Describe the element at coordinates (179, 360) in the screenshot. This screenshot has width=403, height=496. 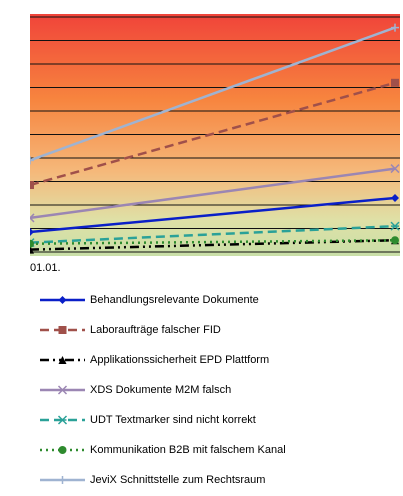
I see `legend-label: Applikationssicherheit EPD Plattform` at that location.